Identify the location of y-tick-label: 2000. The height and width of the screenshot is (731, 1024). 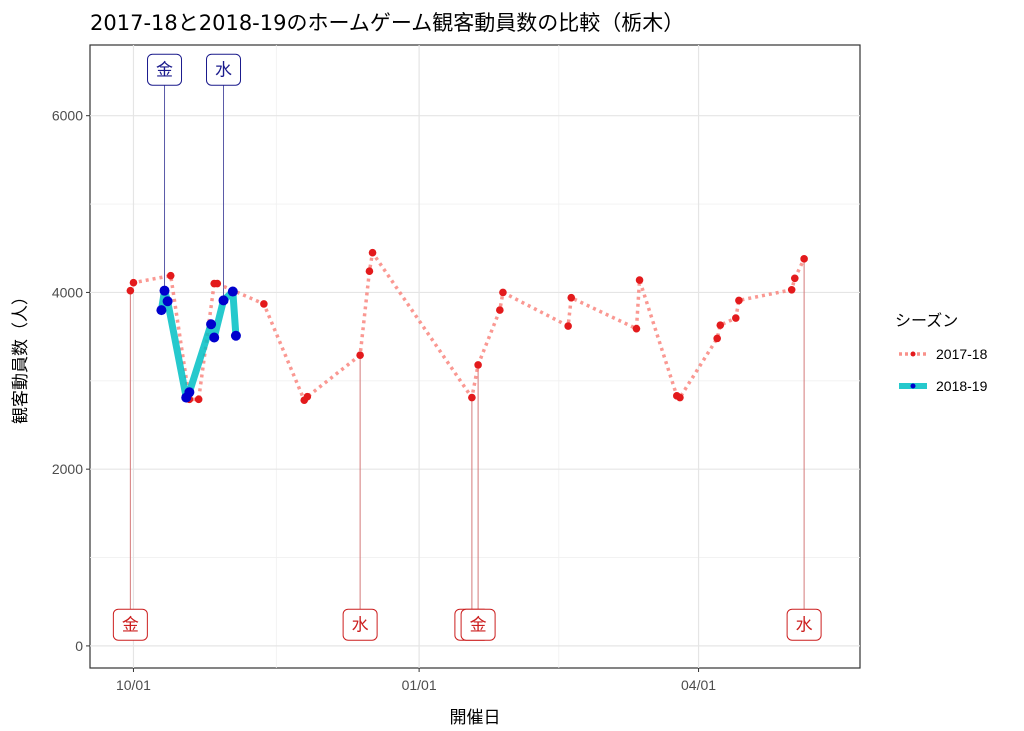
(67, 469).